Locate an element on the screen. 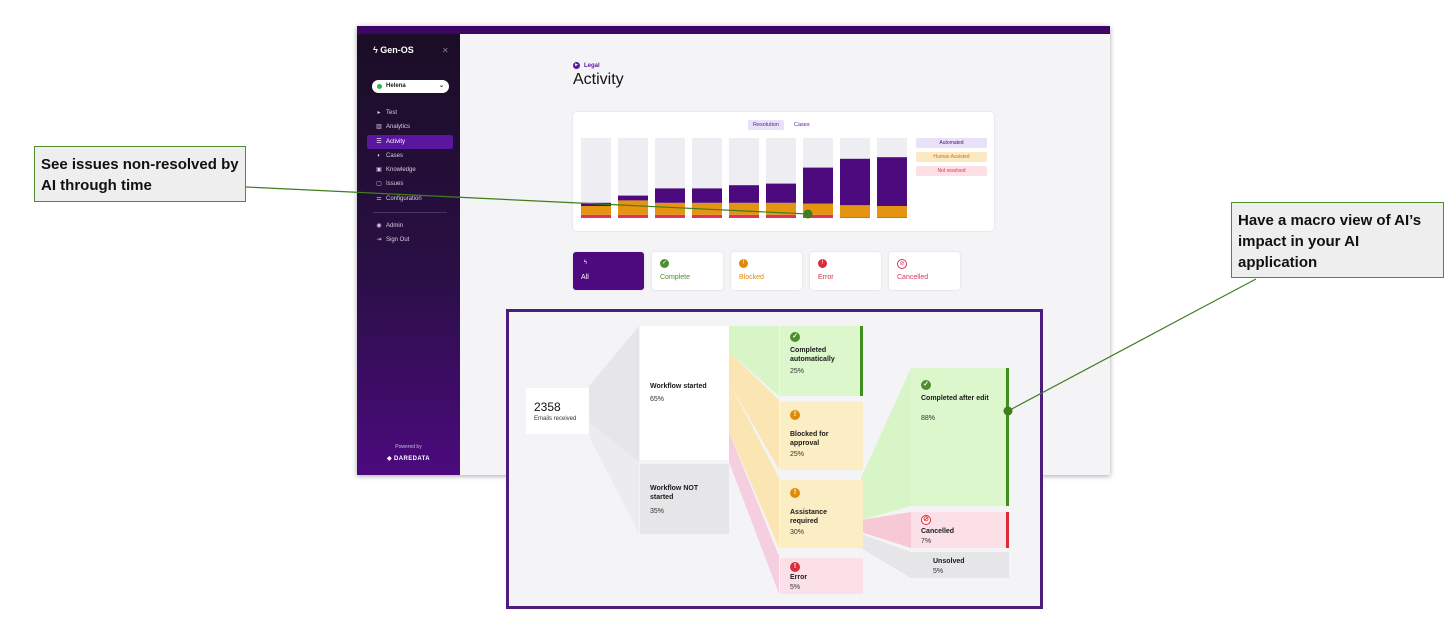  tab-cases: Cases is located at coordinates (802, 125).